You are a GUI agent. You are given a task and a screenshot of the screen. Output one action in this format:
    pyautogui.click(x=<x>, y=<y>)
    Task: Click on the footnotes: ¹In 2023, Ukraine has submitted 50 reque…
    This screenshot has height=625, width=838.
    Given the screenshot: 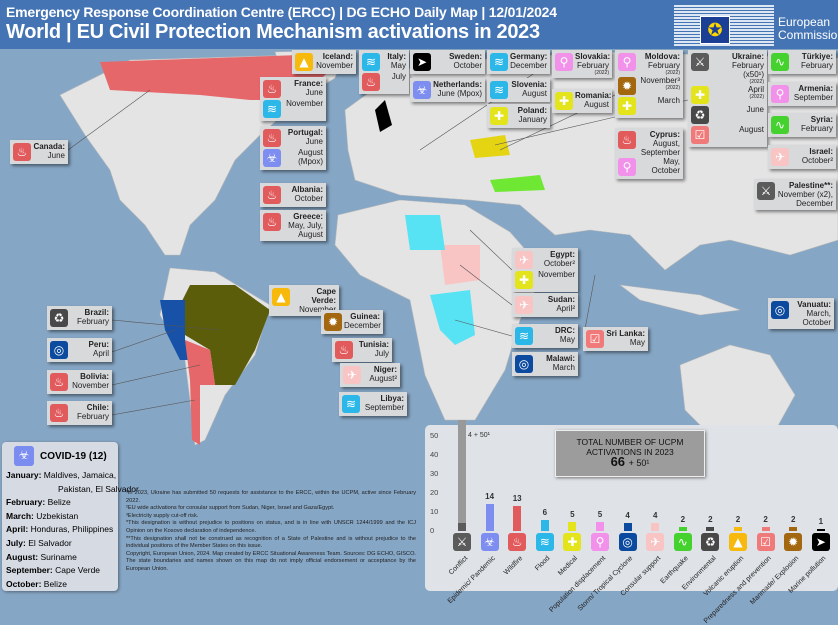 What is the action you would take?
    pyautogui.click(x=271, y=532)
    